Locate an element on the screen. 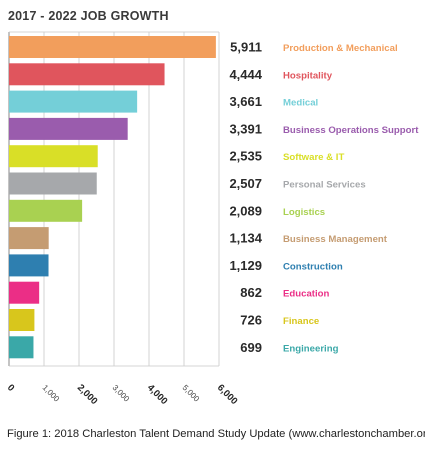 The width and height of the screenshot is (425, 450). x-tick-label: 0 is located at coordinates (11, 388).